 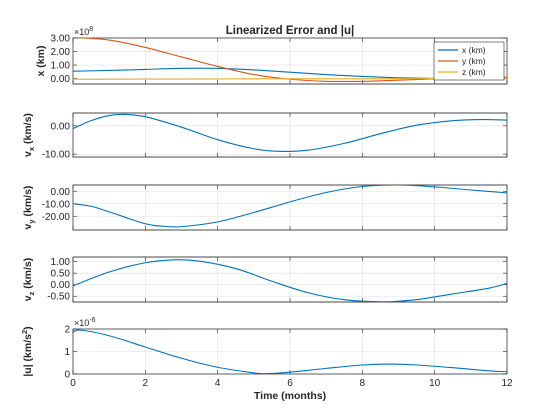 What do you see at coordinates (67, 375) in the screenshot?
I see `y-tick-label: 0` at bounding box center [67, 375].